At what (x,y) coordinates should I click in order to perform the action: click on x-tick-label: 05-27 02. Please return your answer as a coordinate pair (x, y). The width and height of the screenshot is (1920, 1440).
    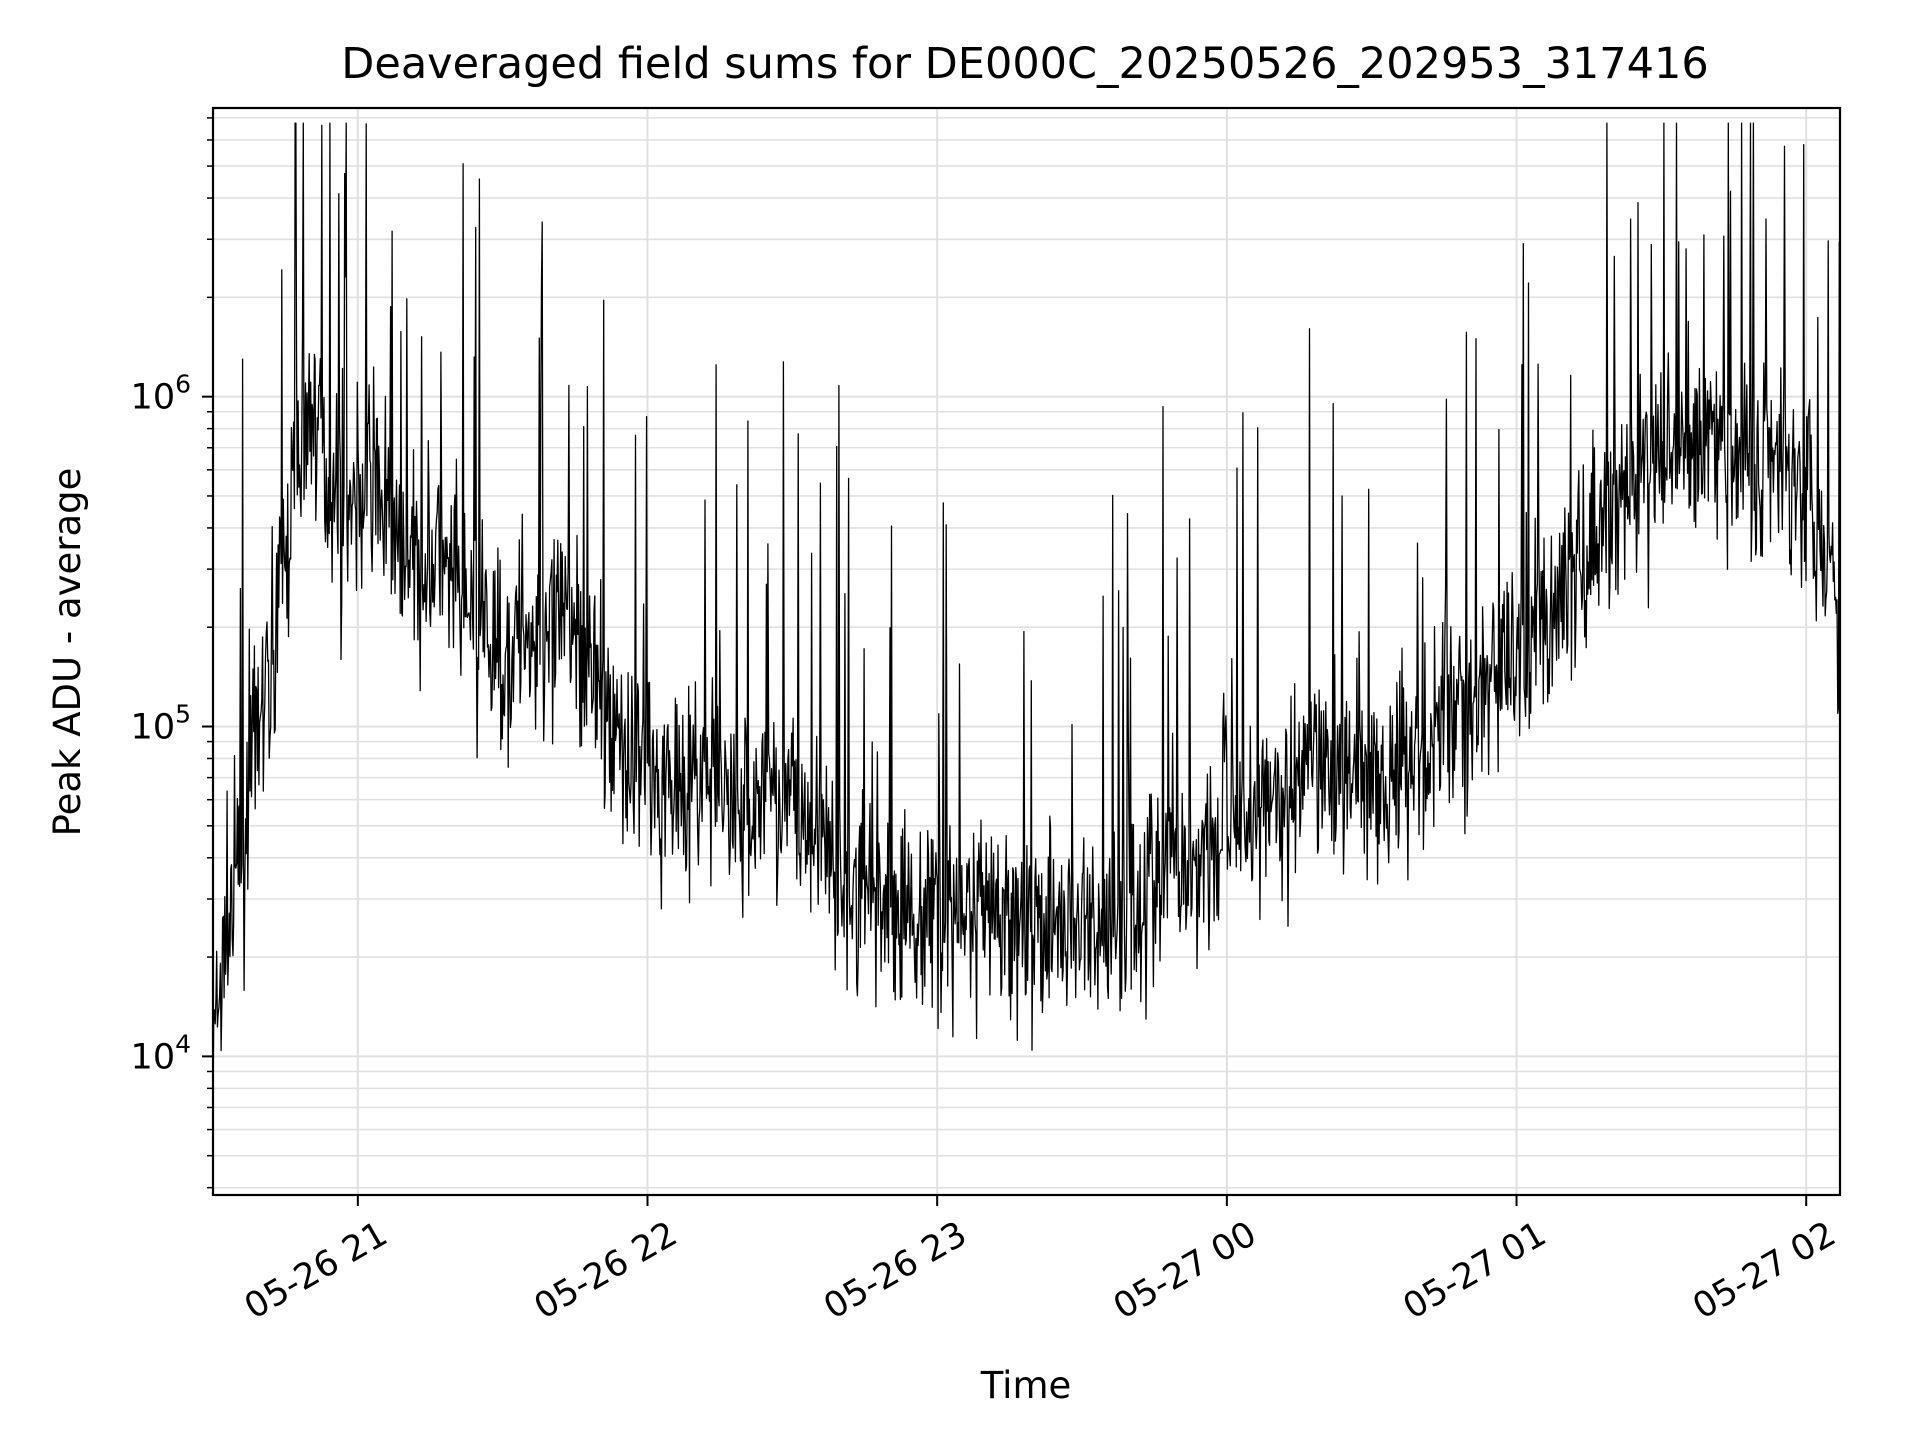
    Looking at the image, I should click on (1764, 1270).